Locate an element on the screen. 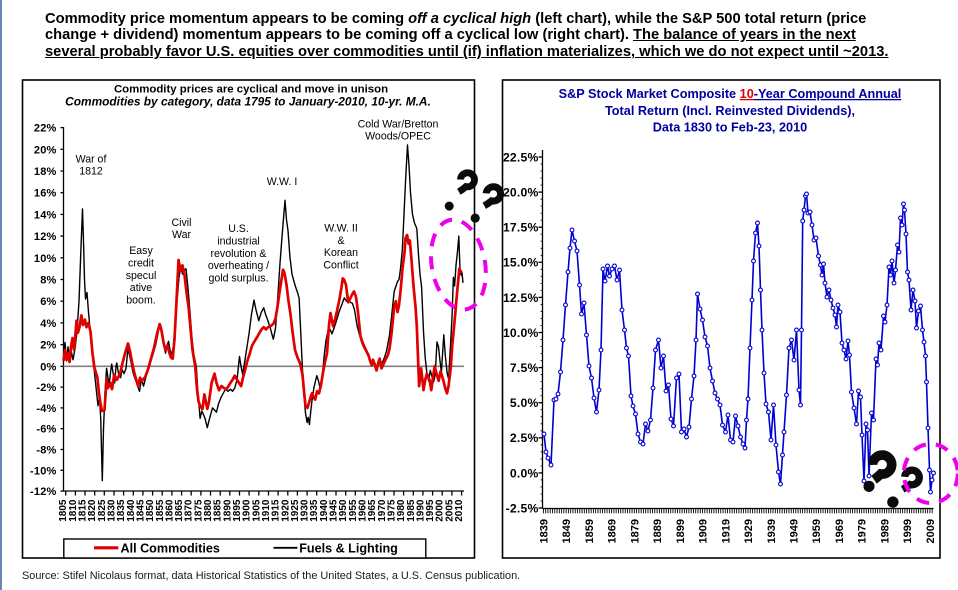 Image resolution: width=958 pixels, height=590 pixels. svg-text: -8% is located at coordinates (46, 451).